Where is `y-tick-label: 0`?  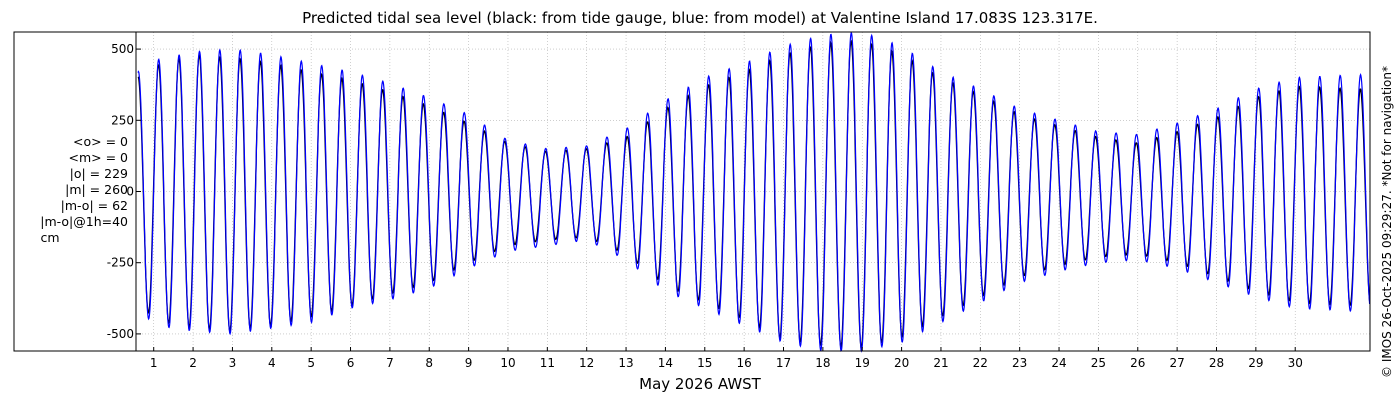 y-tick-label: 0 is located at coordinates (130, 192).